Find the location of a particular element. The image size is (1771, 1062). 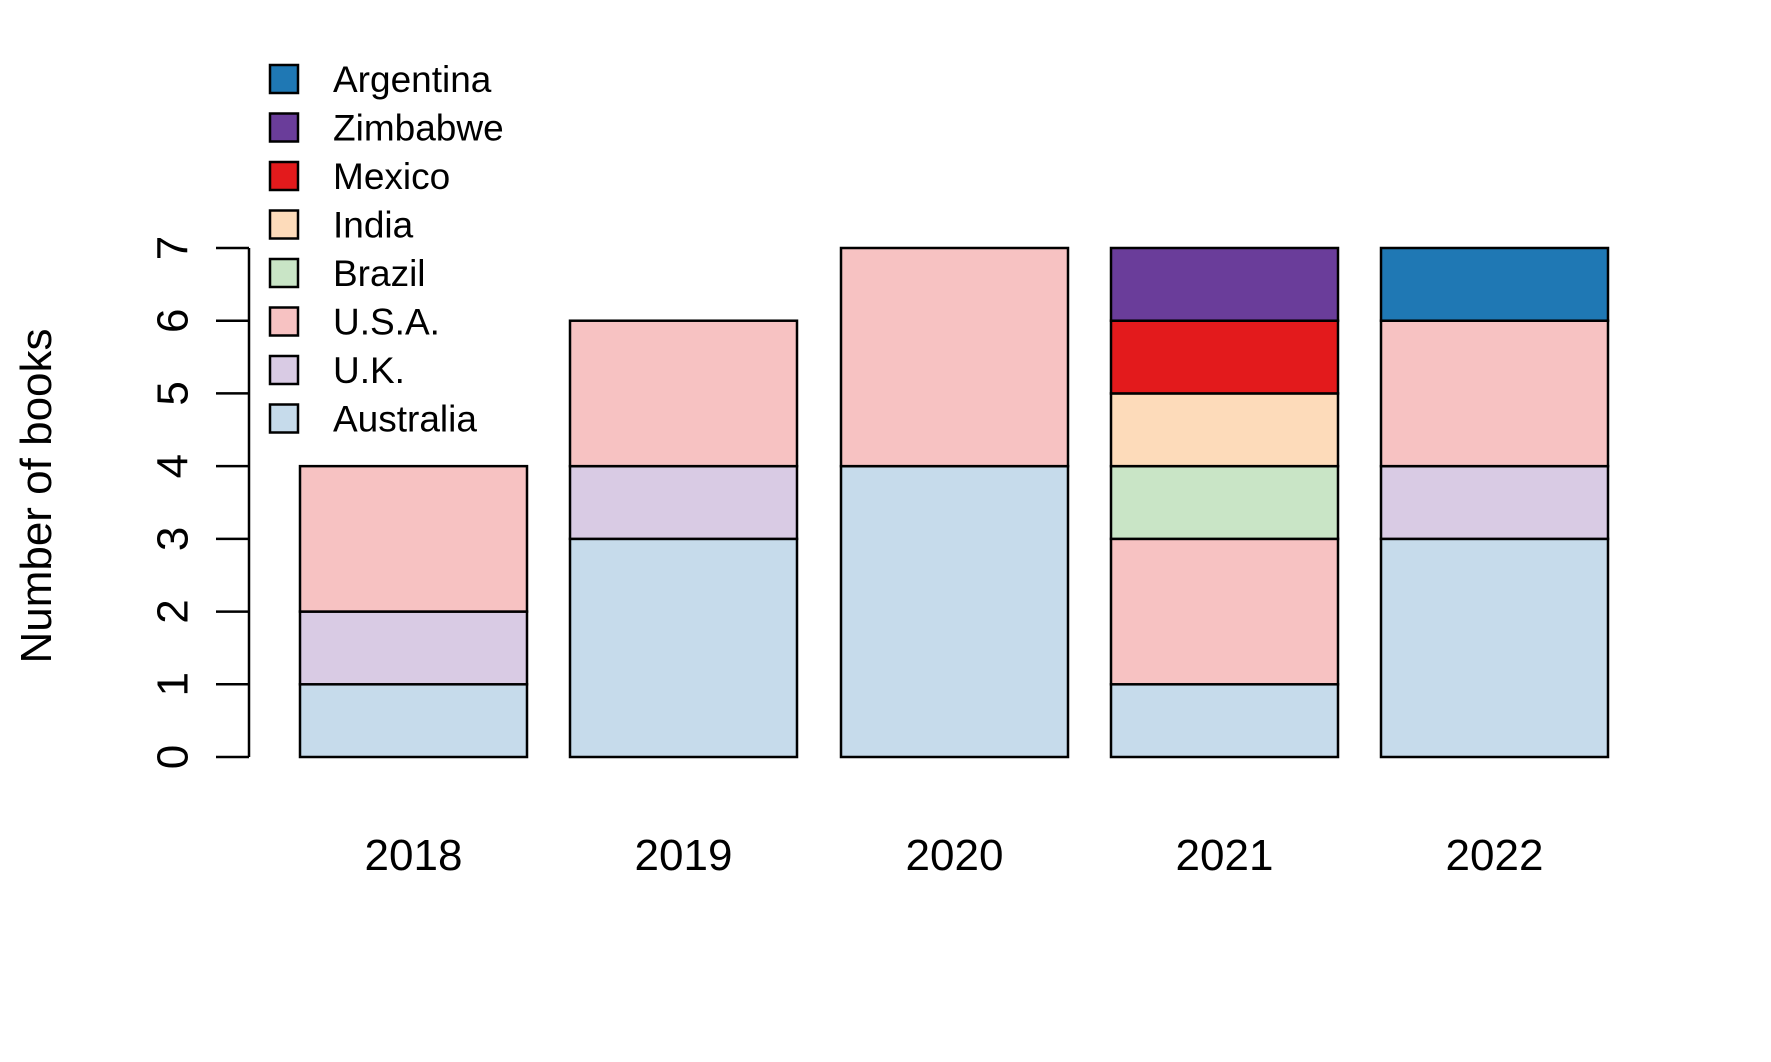

bar-2018-u-s-a is located at coordinates (413, 538).